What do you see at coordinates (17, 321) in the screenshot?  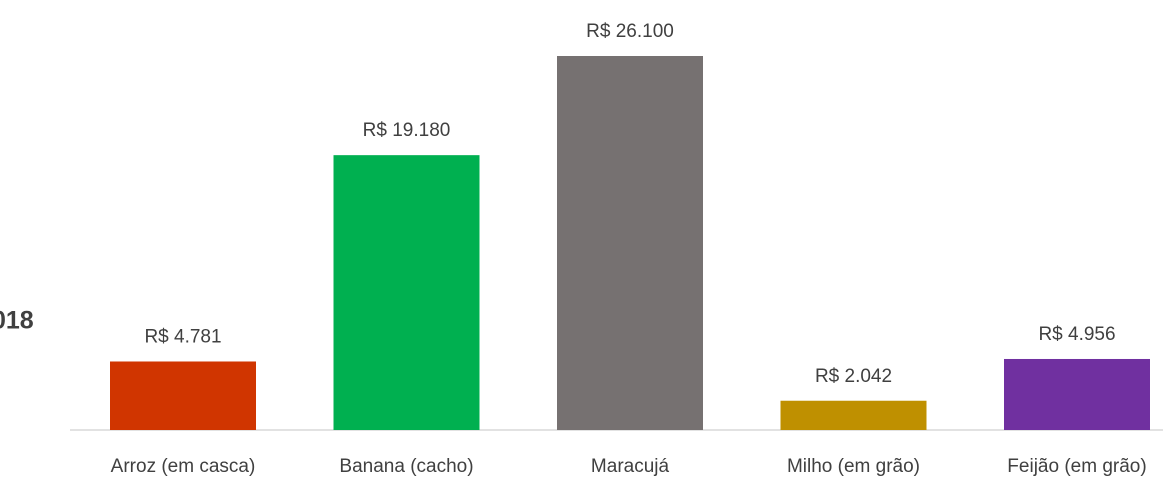 I see `chart-title: 018` at bounding box center [17, 321].